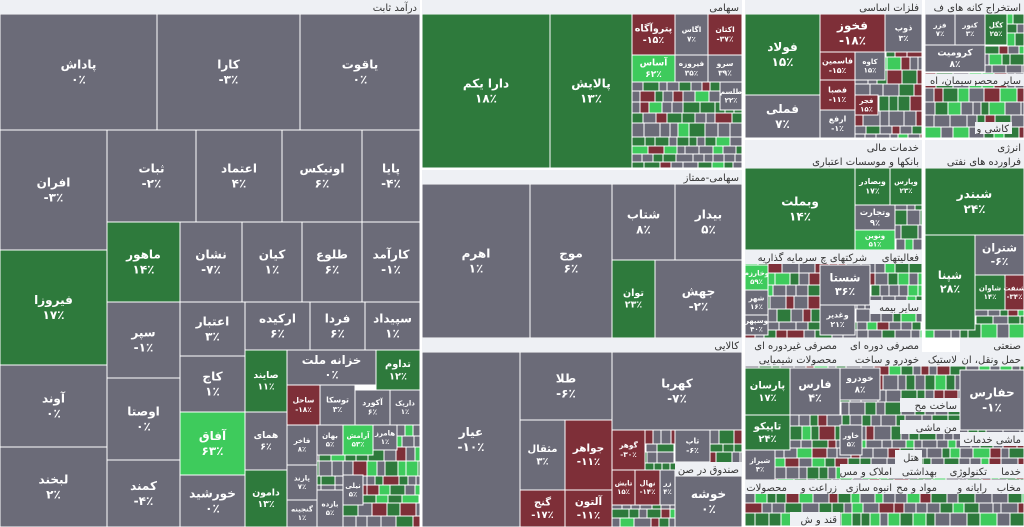 The height and width of the screenshot is (527, 1024). I want to click on stock-tile: ارفع-۱٪, so click(837, 124).